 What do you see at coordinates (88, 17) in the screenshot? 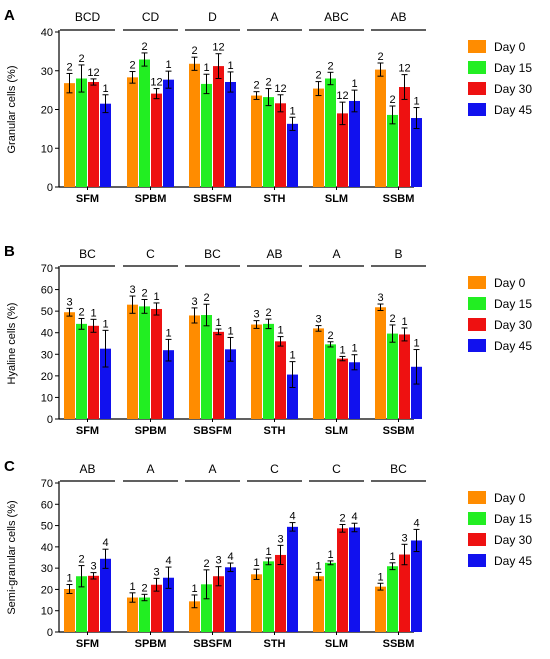
I see `group-letter: BCD` at bounding box center [88, 17].